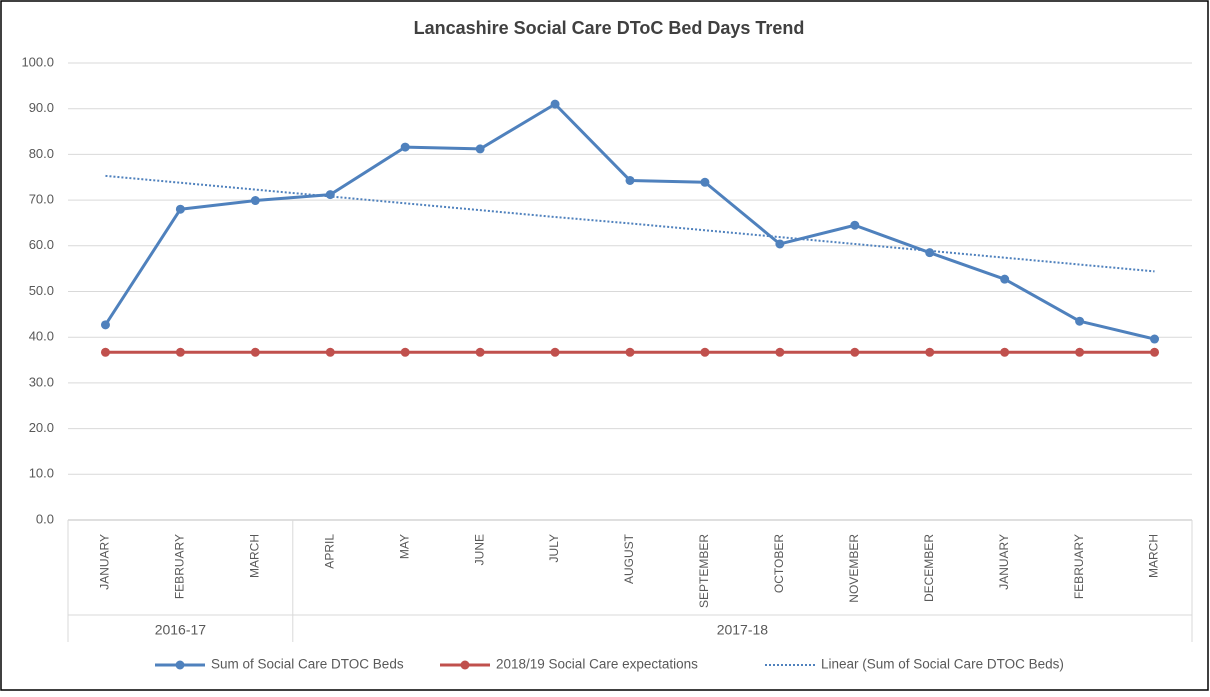  Describe the element at coordinates (329, 551) in the screenshot. I see `x-tick-label: APRIL` at that location.